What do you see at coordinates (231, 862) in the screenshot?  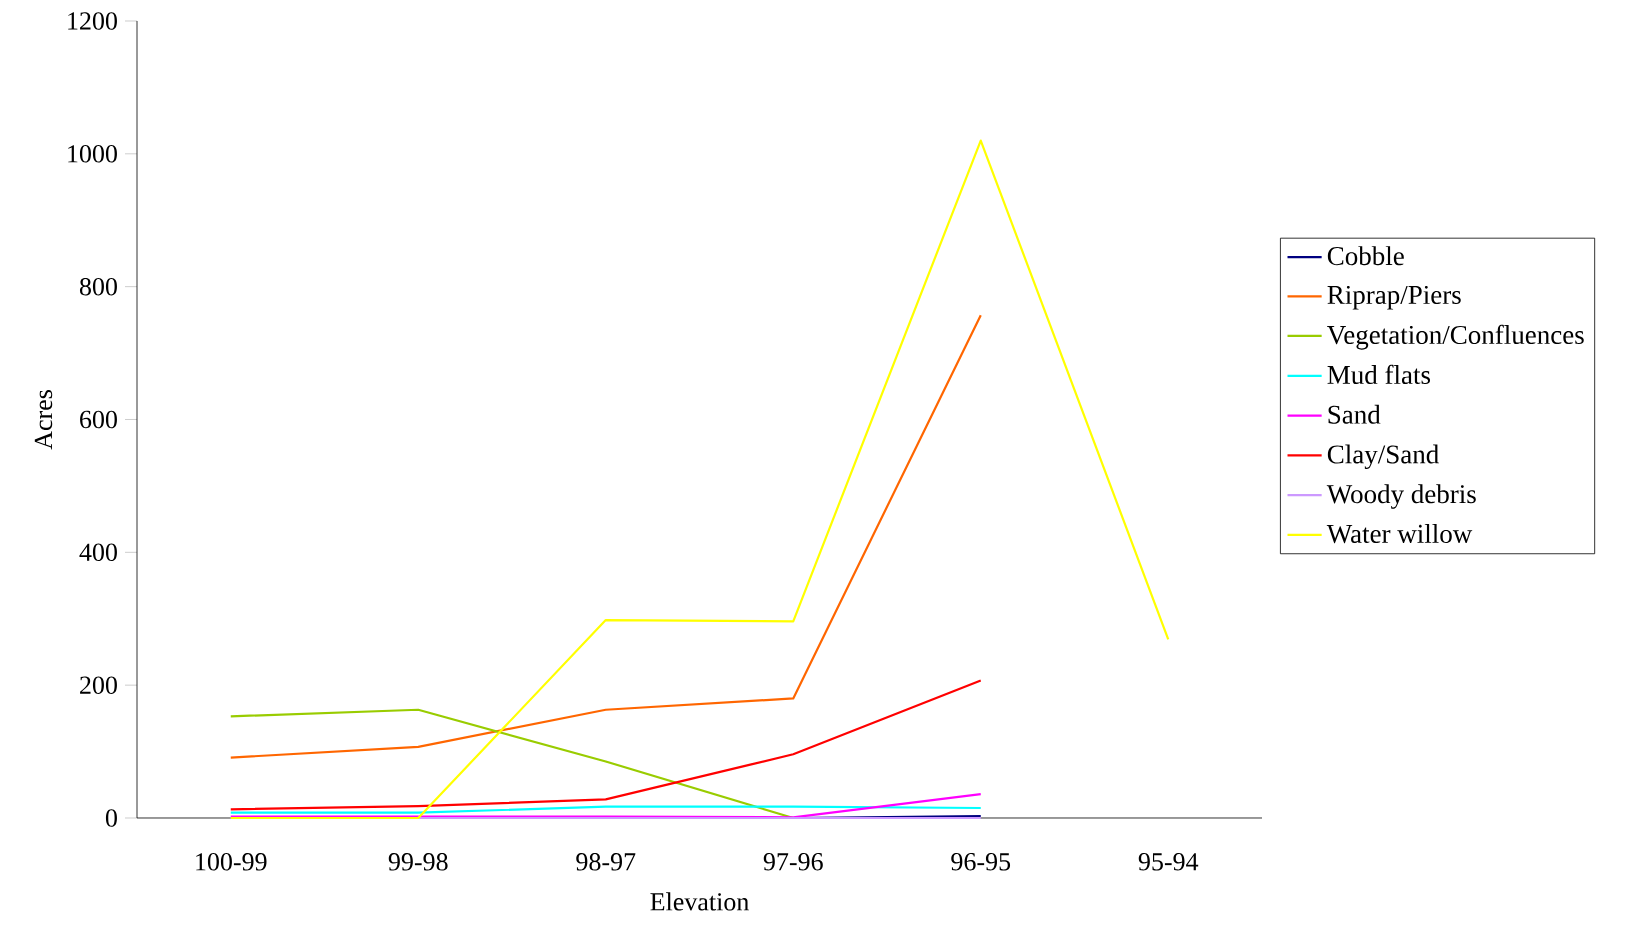 I see `x-tick-label: 100-99` at bounding box center [231, 862].